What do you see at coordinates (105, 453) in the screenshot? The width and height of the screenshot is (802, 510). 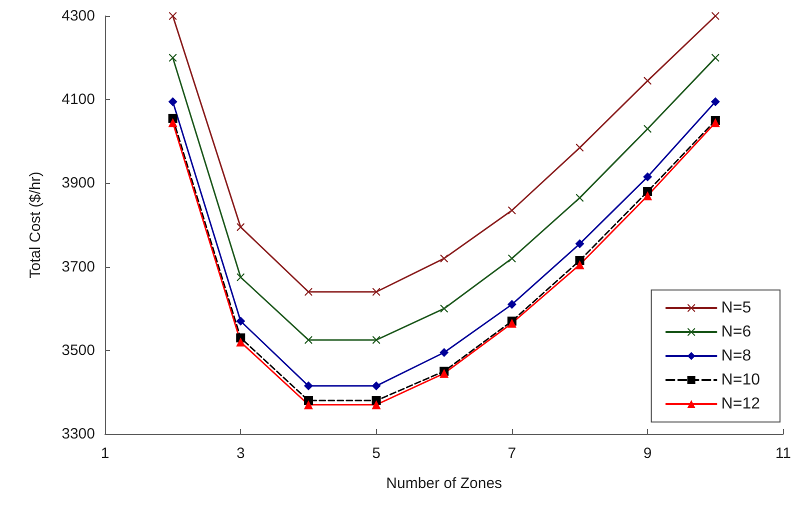 I see `x-tick-label: 1` at bounding box center [105, 453].